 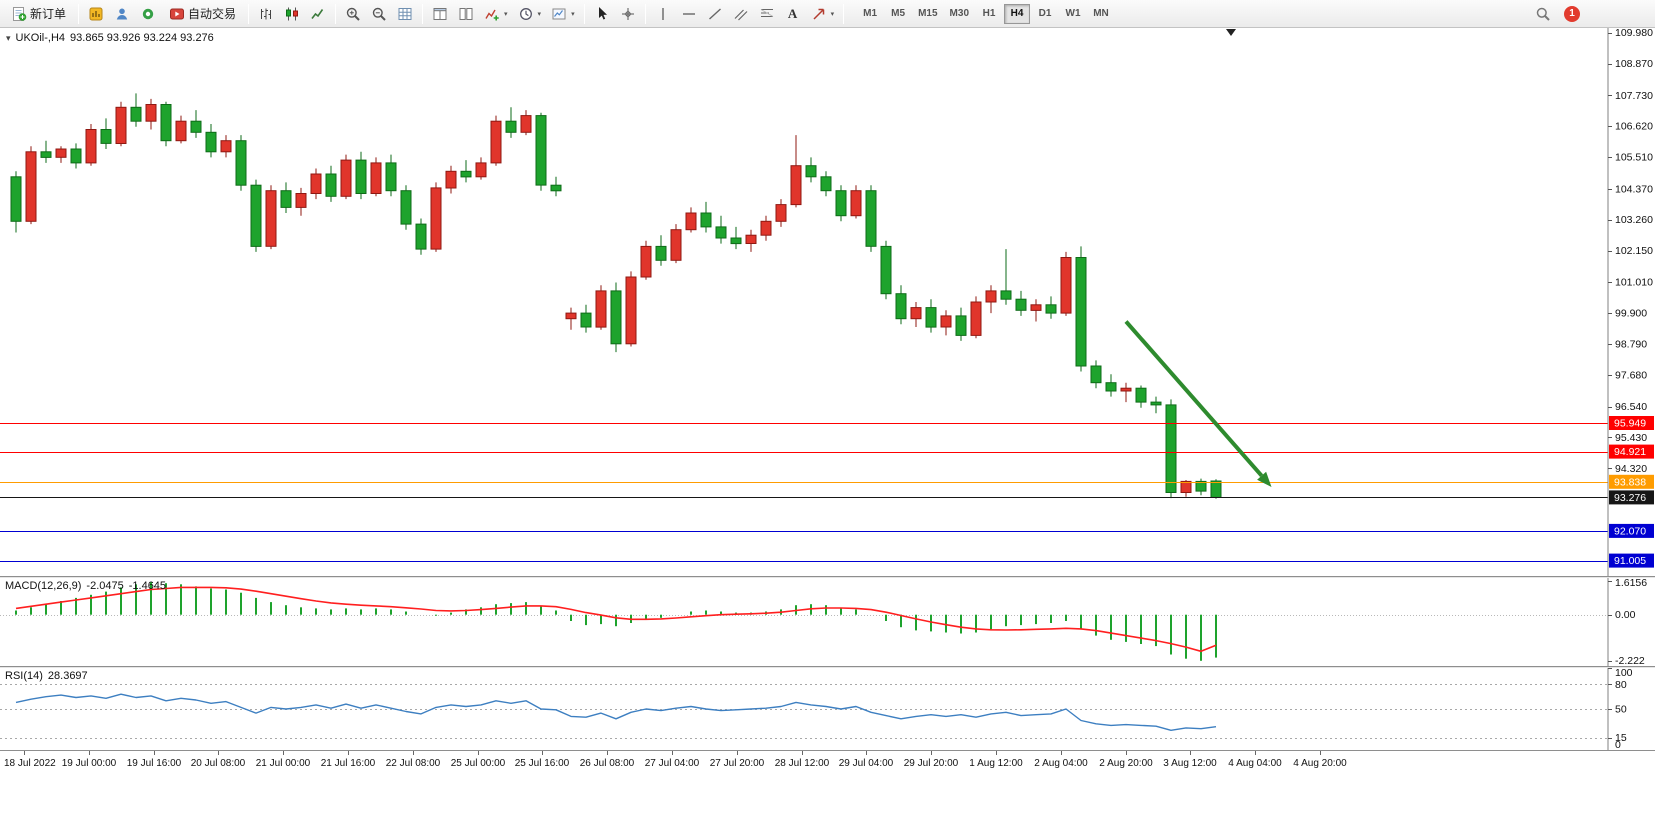 I want to click on toolbar-right-group: 1, so click(x=1555, y=14).